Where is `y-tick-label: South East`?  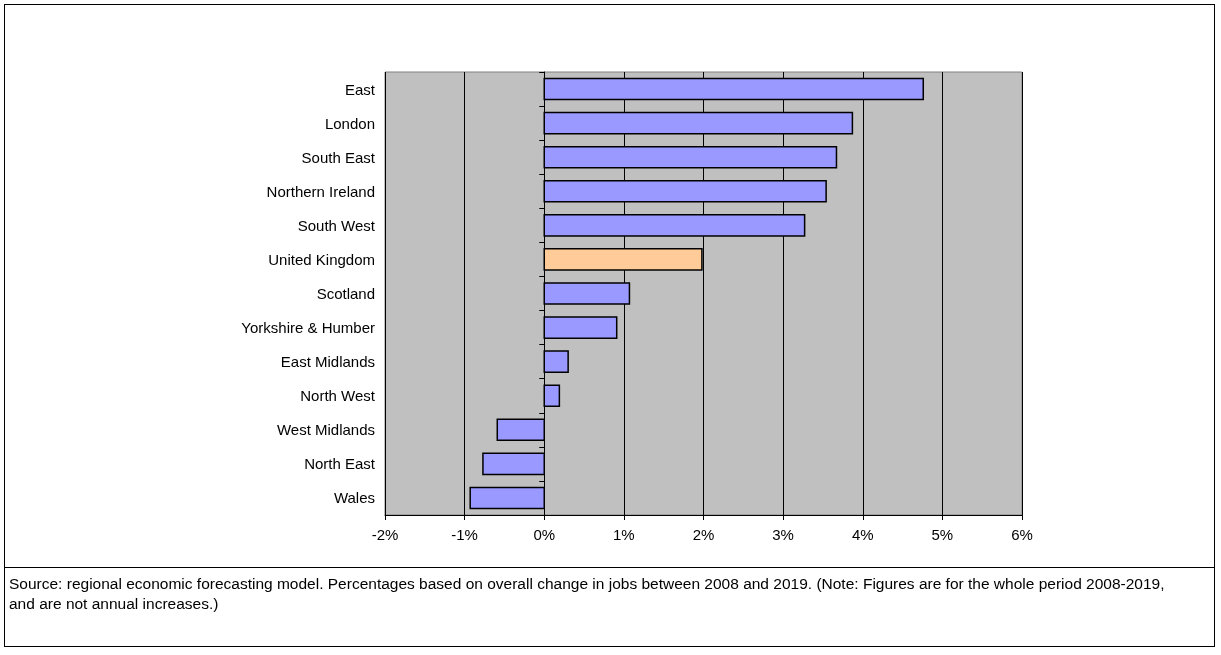 y-tick-label: South East is located at coordinates (338, 157).